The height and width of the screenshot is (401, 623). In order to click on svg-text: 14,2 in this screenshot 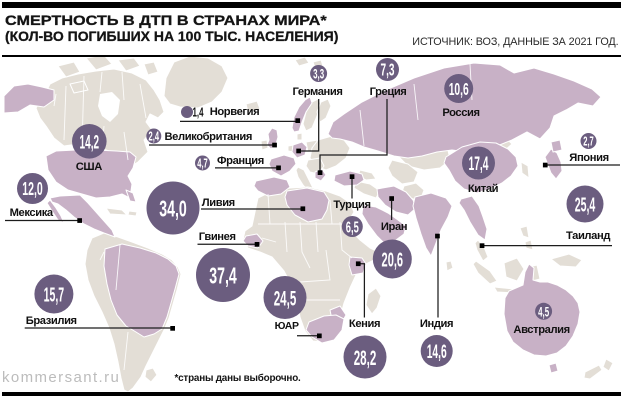, I will do `click(90, 142)`.